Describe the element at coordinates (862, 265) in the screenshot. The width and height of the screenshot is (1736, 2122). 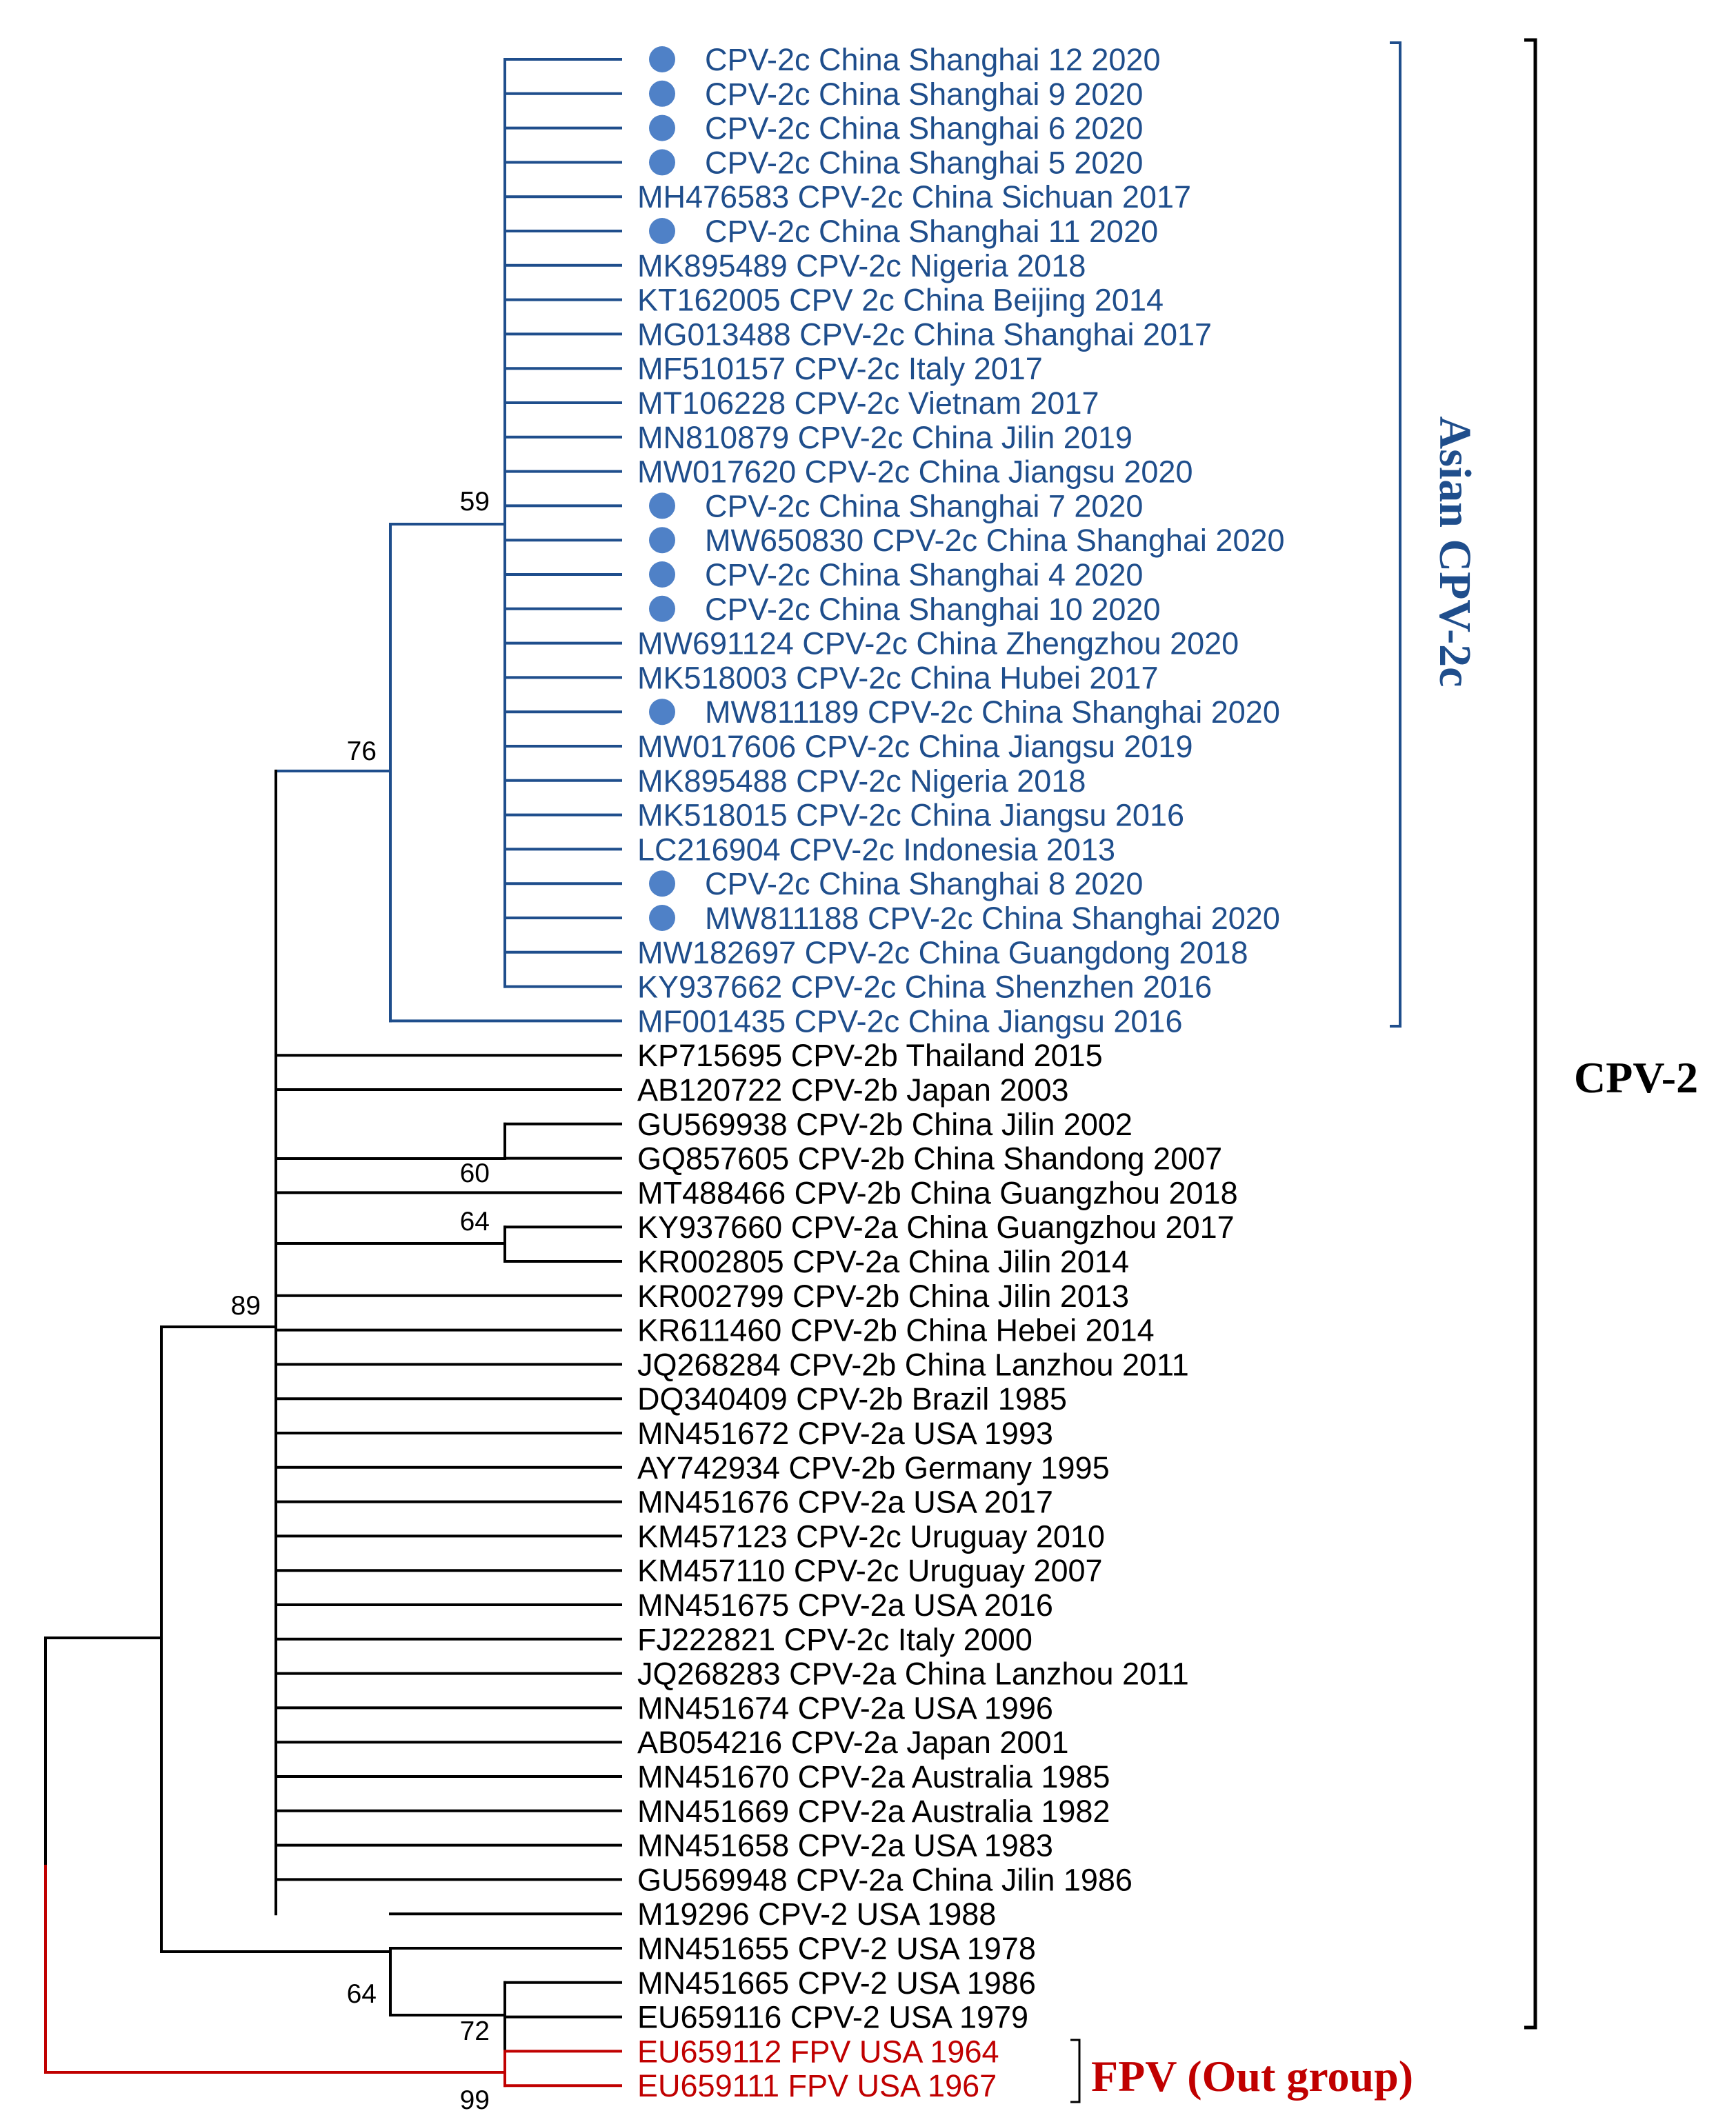
I see `taxon-label: MK895489 CPV-2c Nigeria 2018` at that location.